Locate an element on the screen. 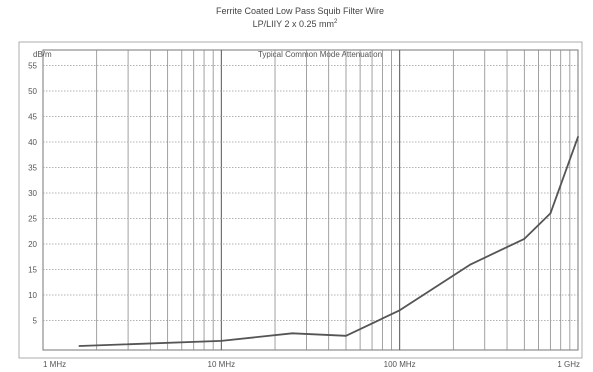 The width and height of the screenshot is (593, 372). y-tick-label: 25 is located at coordinates (32, 219).